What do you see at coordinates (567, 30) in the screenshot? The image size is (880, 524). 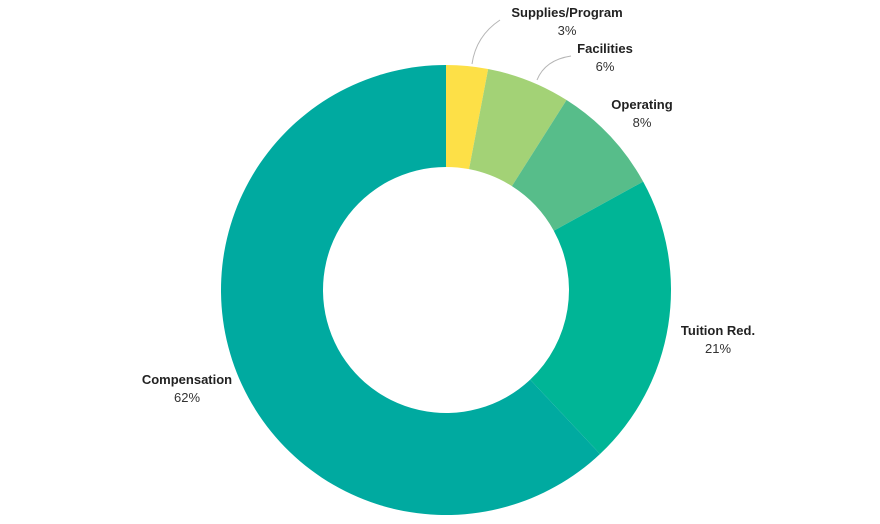 I see `label-value-supplies-program: 3%` at bounding box center [567, 30].